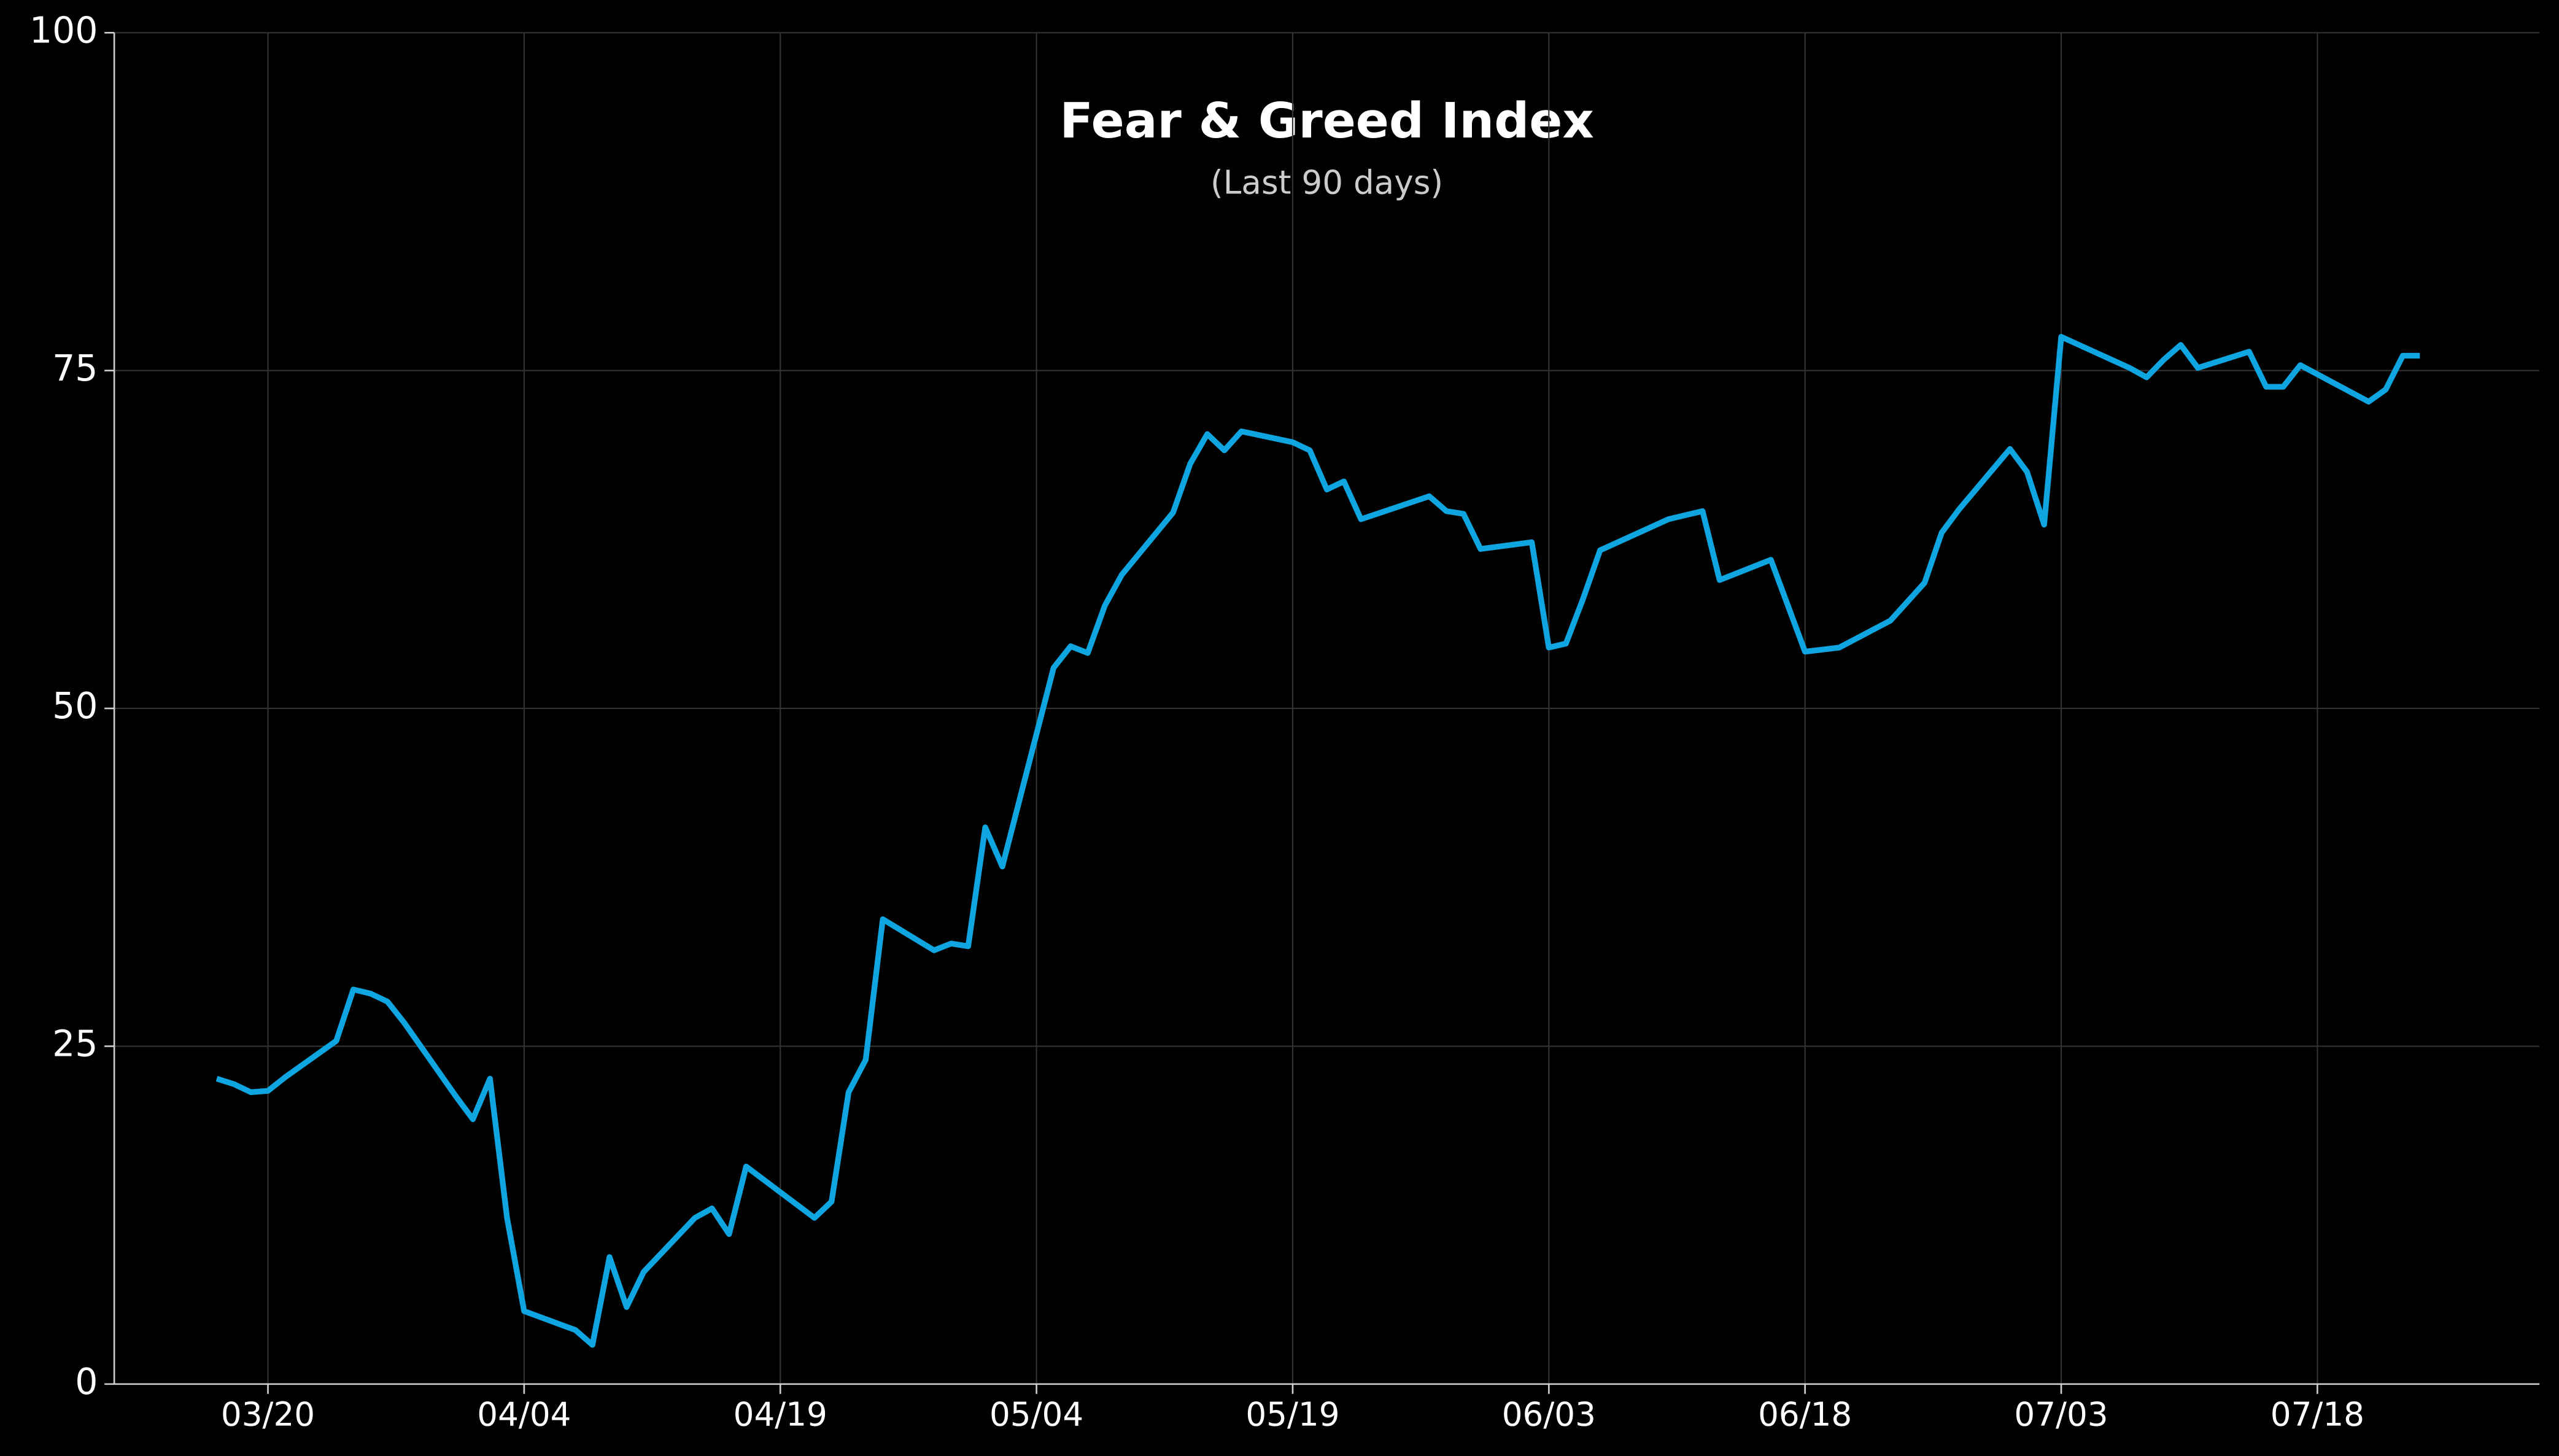 The image size is (2559, 1456). I want to click on x-tick-label: 06/03, so click(1549, 1415).